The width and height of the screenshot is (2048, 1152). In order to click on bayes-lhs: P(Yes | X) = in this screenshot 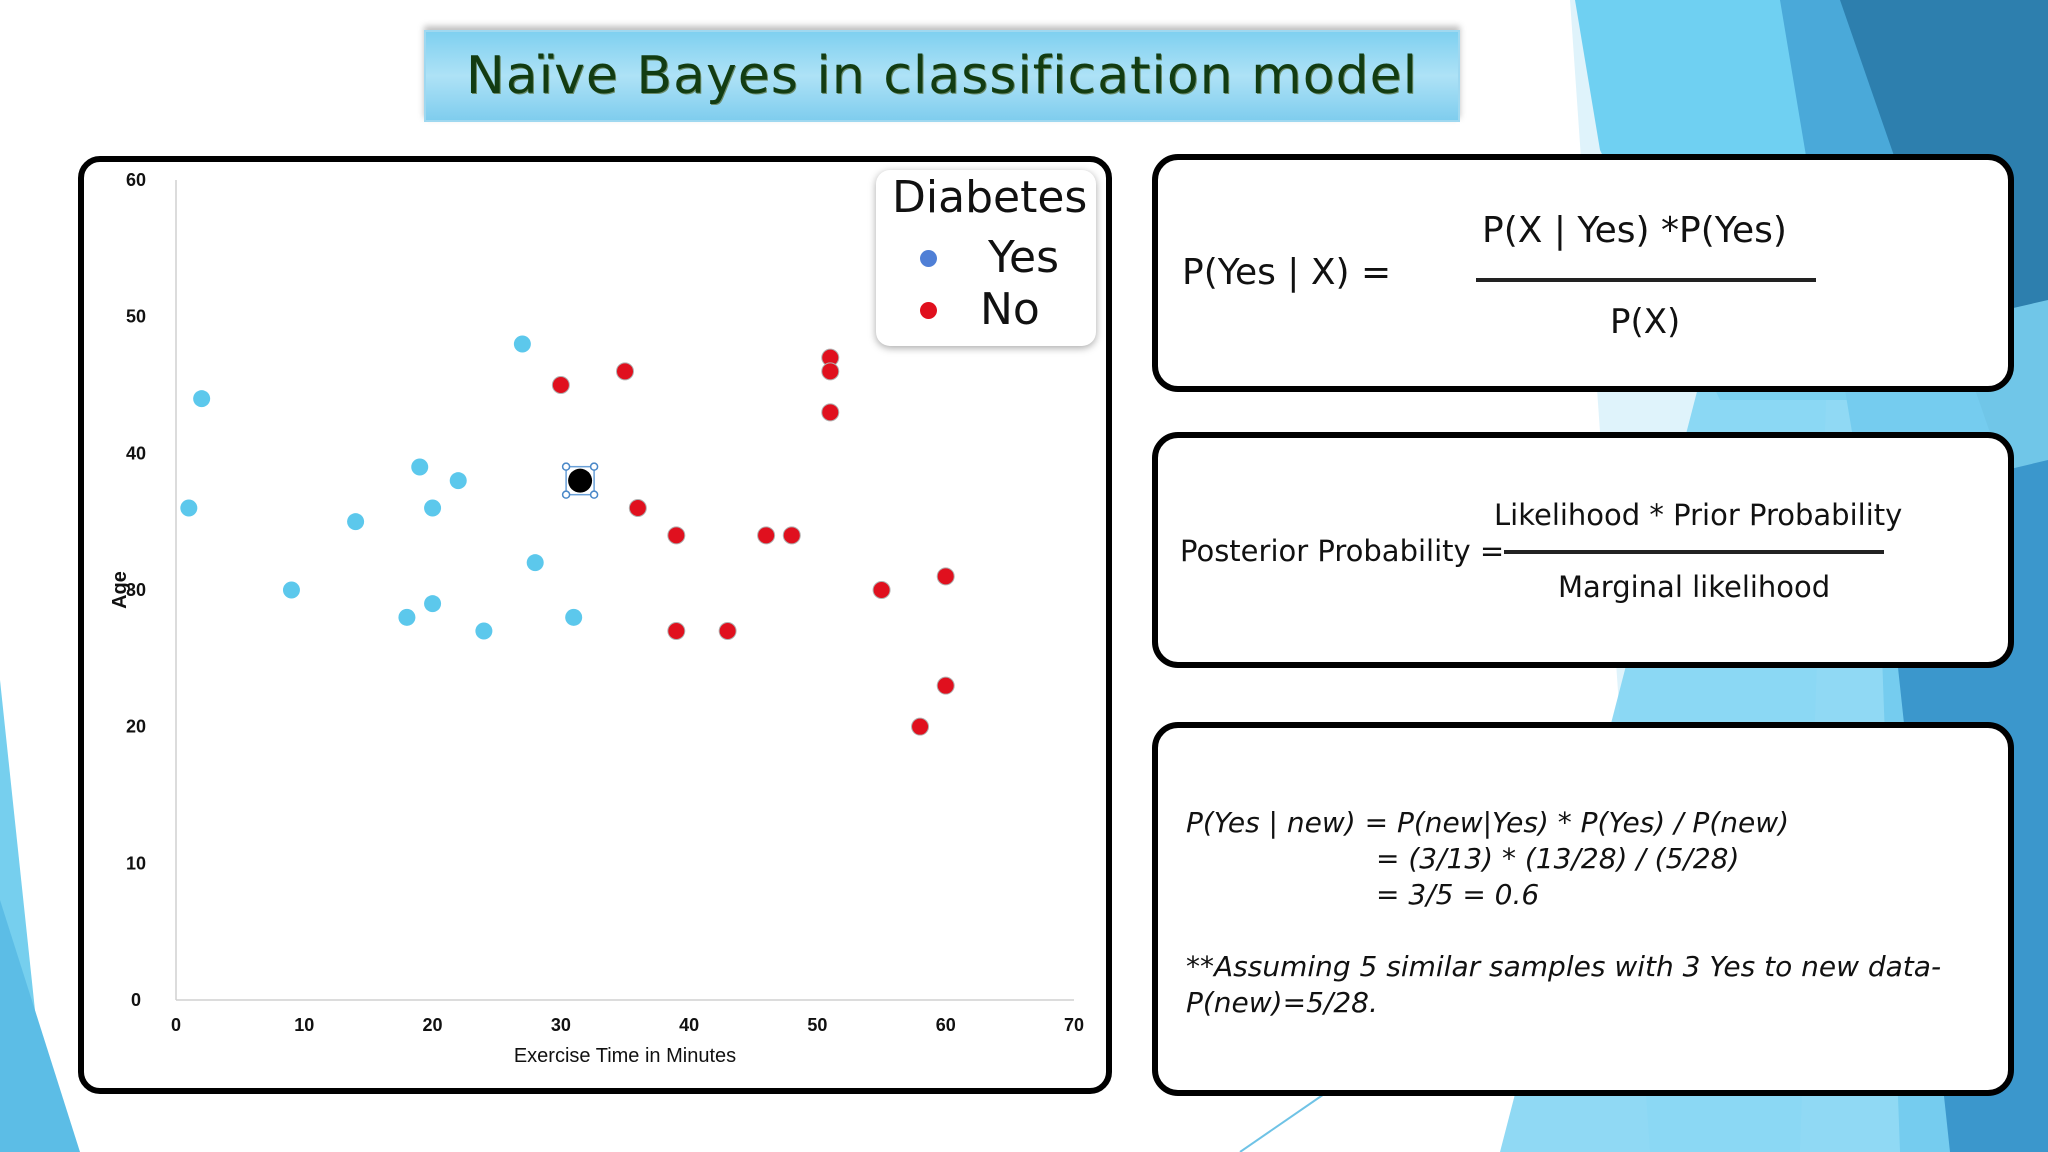, I will do `click(1287, 272)`.